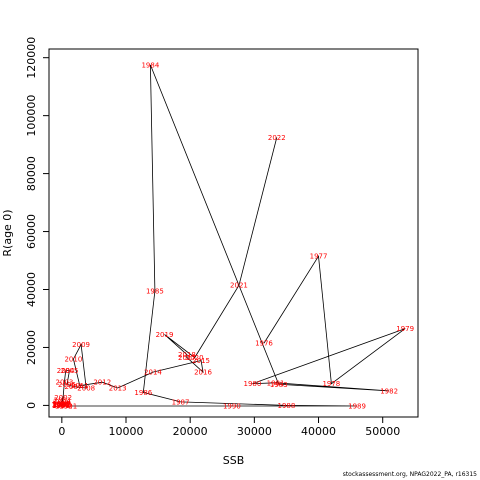 This screenshot has width=480, height=480. I want to click on point-label-1982: 1982, so click(389, 391).